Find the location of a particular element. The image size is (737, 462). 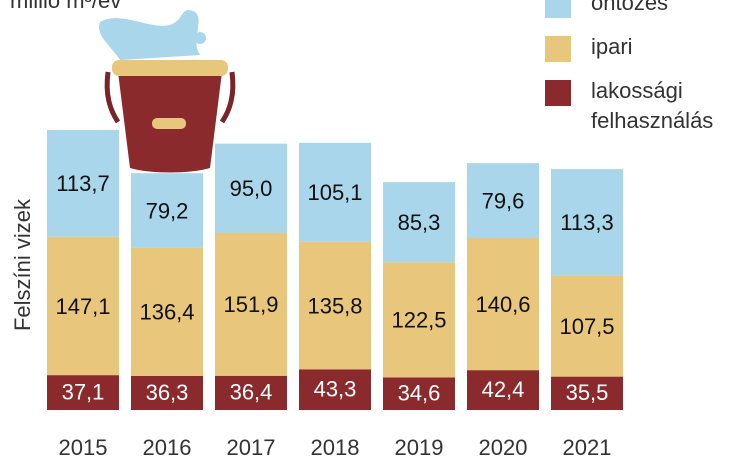

value-label: 107,5 is located at coordinates (586, 326).